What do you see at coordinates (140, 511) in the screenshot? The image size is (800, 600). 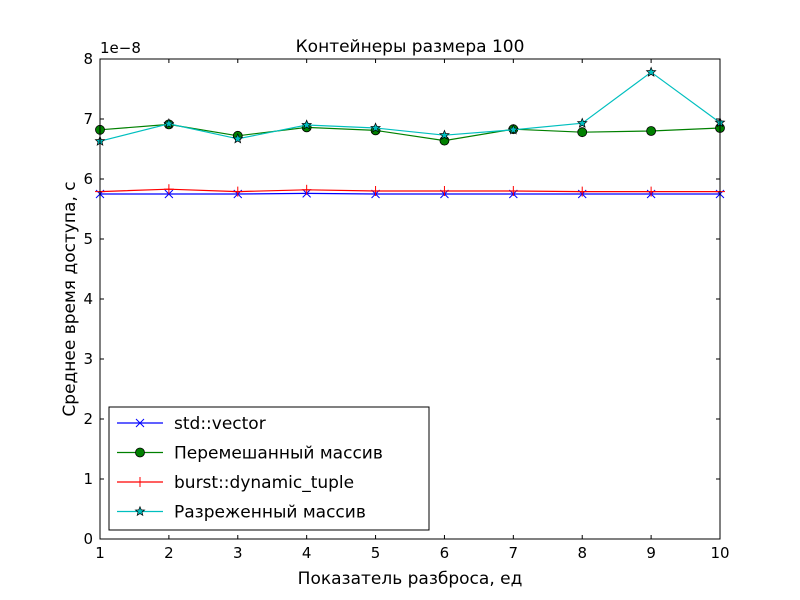 I see `legend-marker-sparse` at bounding box center [140, 511].